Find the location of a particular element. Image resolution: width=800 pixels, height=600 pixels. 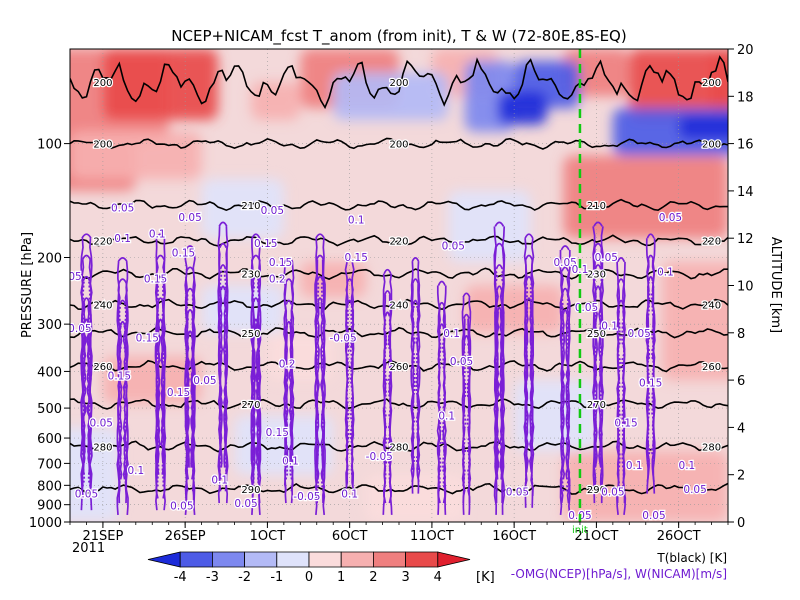

temperature-contour-line is located at coordinates (399, 240).